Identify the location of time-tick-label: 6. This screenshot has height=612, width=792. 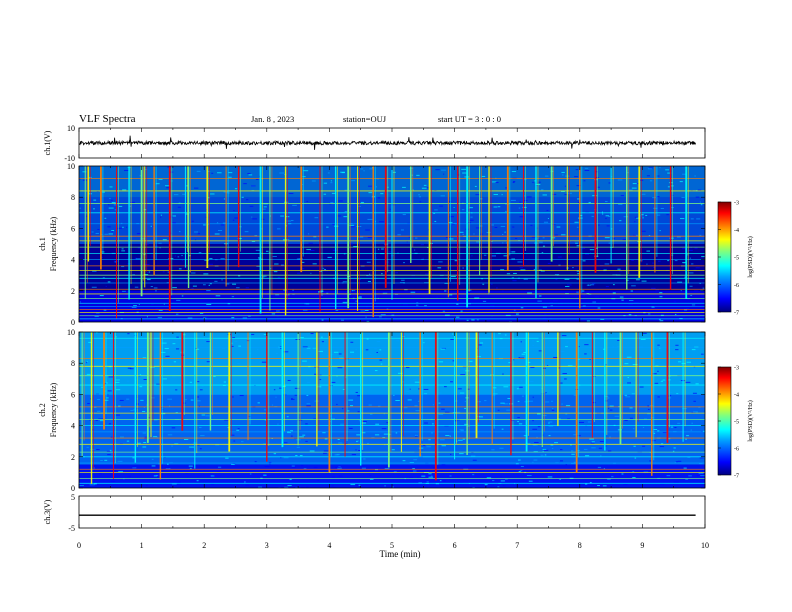
(455, 545).